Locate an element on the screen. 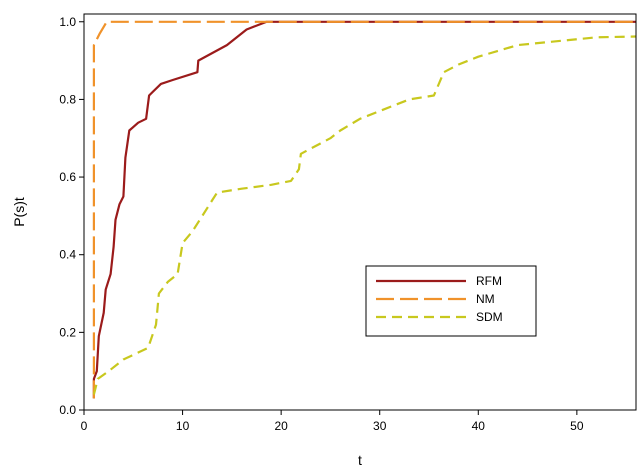 This screenshot has height=473, width=638. legend: RFM NM SDM is located at coordinates (451, 301).